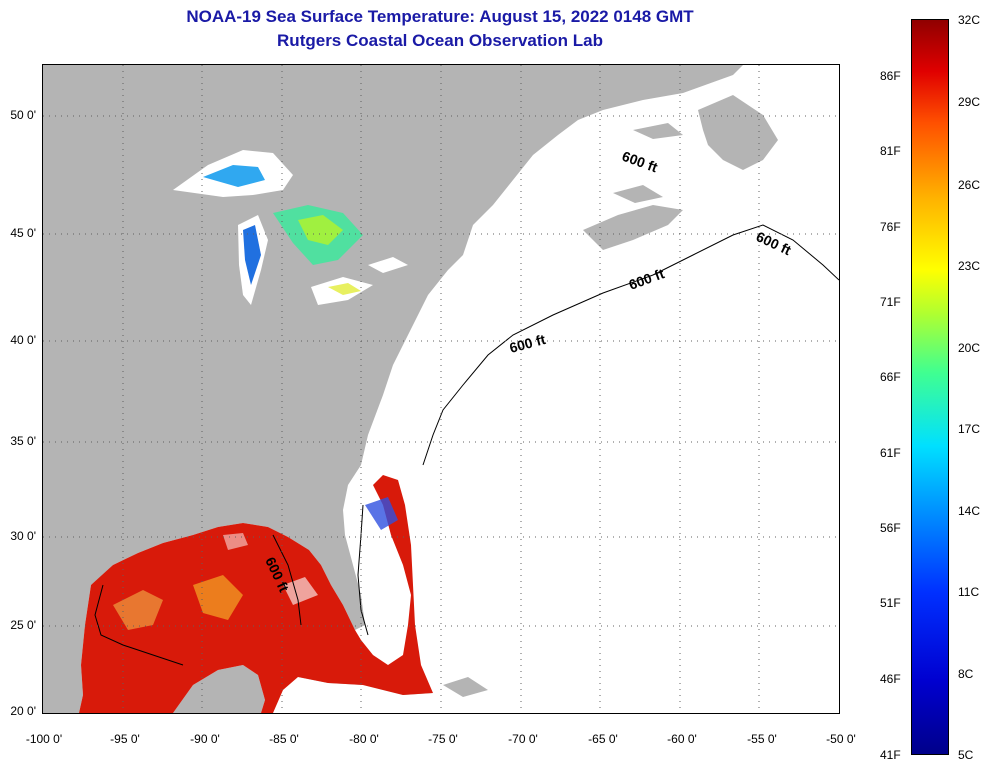 Image resolution: width=984 pixels, height=770 pixels. I want to click on colorbar-c-label: 17C, so click(969, 429).